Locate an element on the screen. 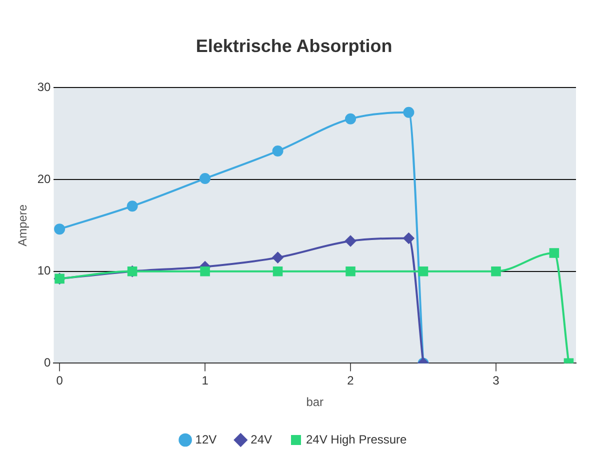 The image size is (592, 474). legend-label: 12V is located at coordinates (206, 439).